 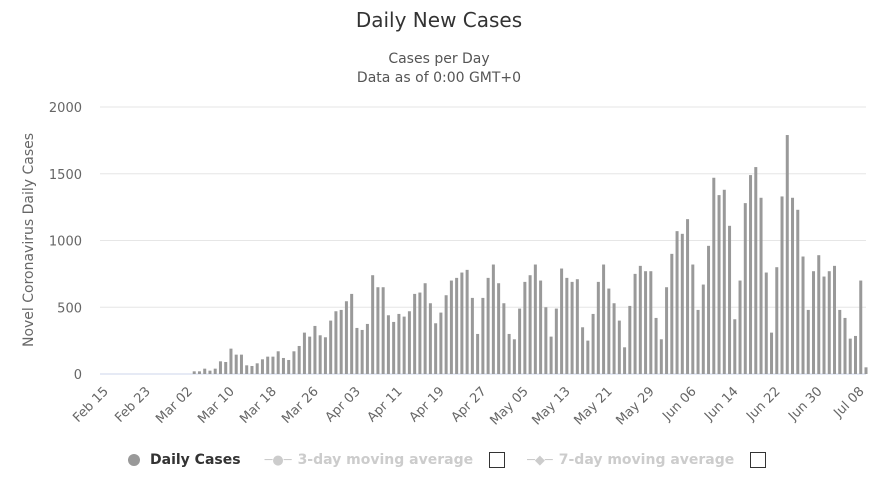 I want to click on x-tick-label: Jun 14, so click(x=721, y=404).